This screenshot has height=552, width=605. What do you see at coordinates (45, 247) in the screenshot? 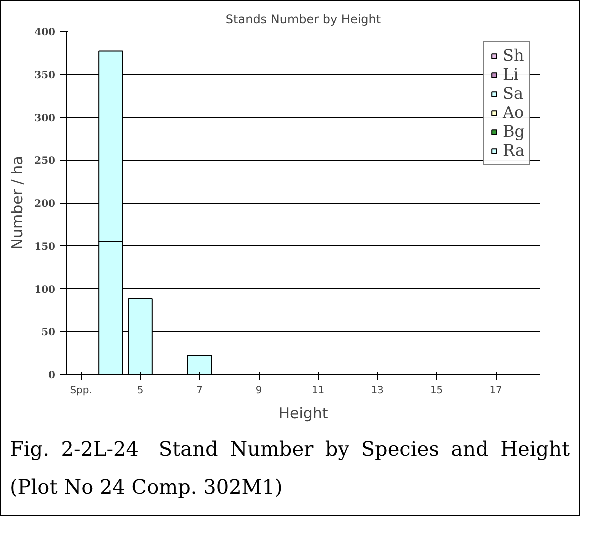
I see `y-tick-label: 150` at bounding box center [45, 247].